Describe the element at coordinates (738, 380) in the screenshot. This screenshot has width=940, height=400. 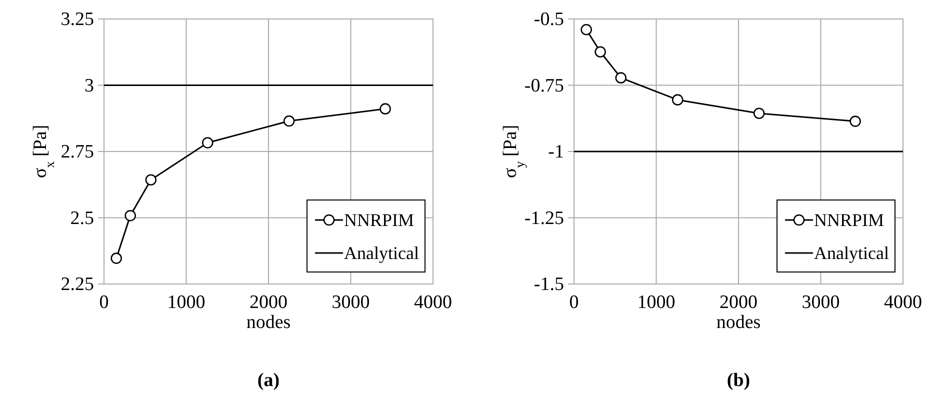
I see `text: (b)` at that location.